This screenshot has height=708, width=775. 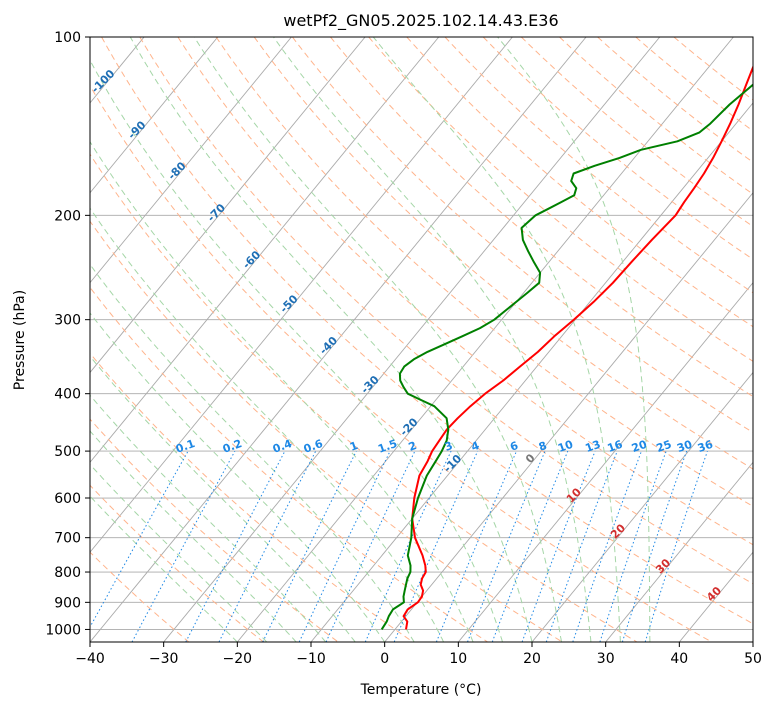 What do you see at coordinates (354, 446) in the screenshot?
I see `mixing-ratio-label: 1` at bounding box center [354, 446].